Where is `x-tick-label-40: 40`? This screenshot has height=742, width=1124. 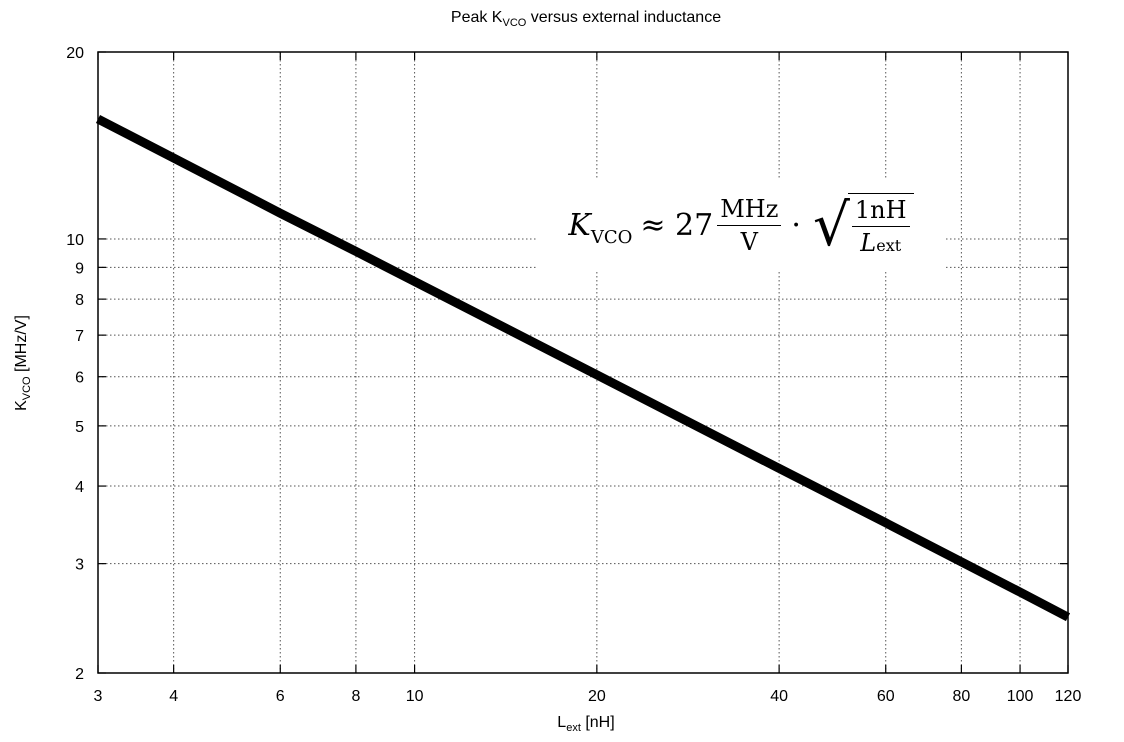 x-tick-label-40: 40 is located at coordinates (779, 696).